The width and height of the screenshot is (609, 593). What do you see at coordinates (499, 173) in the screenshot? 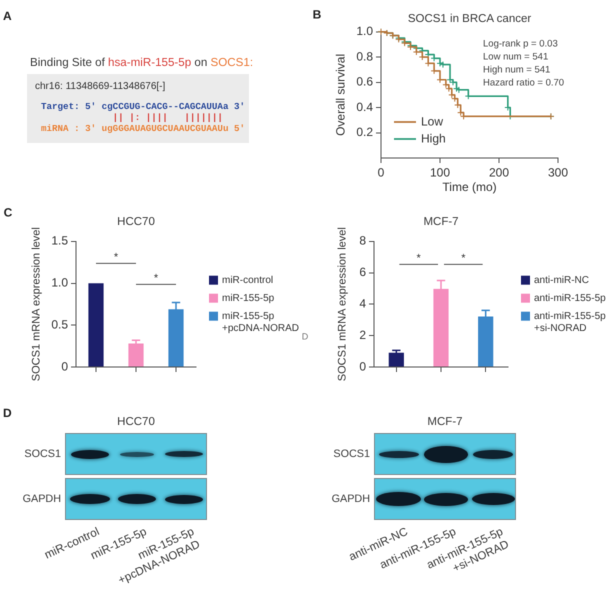
I see `x-tick-label: 200` at bounding box center [499, 173].